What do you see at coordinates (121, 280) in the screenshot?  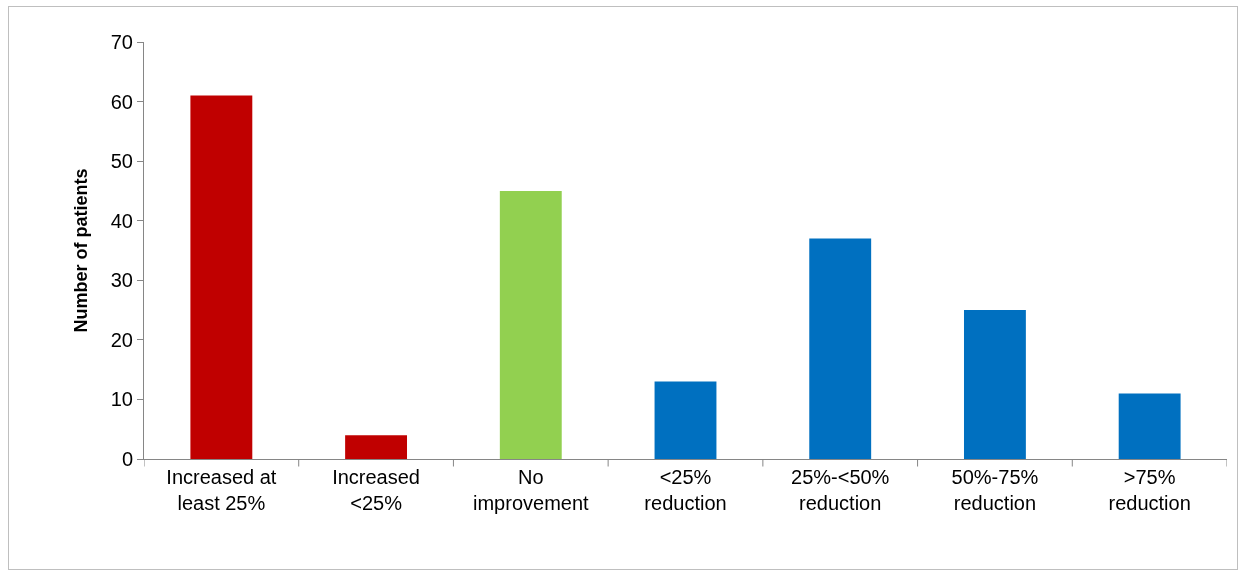 I see `y-tick-label: 30` at bounding box center [121, 280].